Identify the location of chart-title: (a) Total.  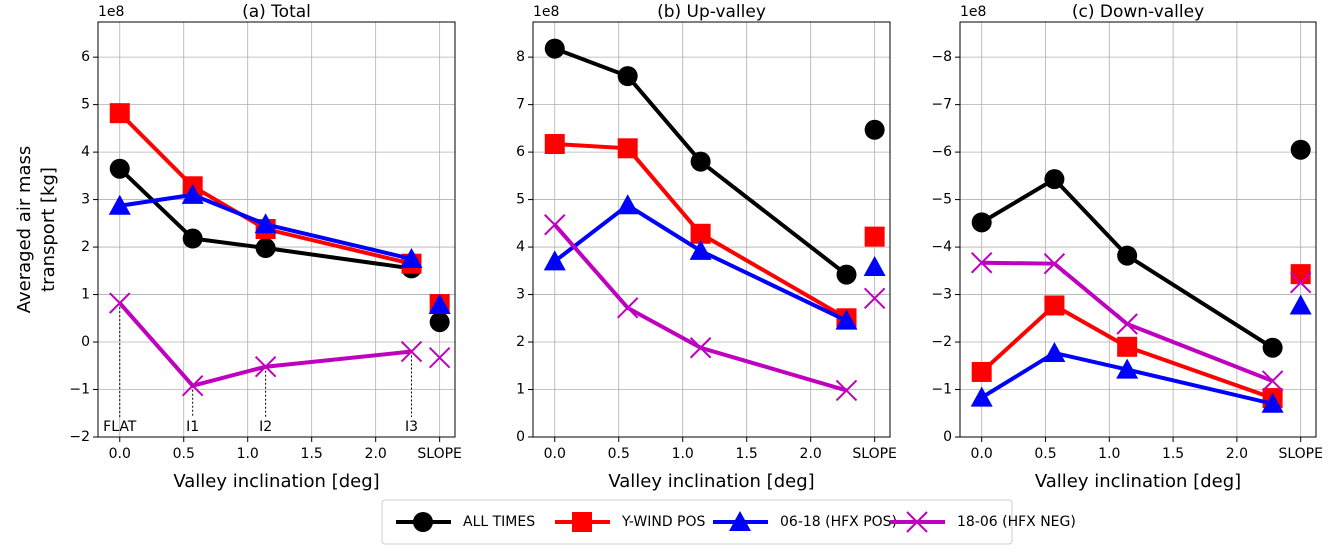
(276, 12).